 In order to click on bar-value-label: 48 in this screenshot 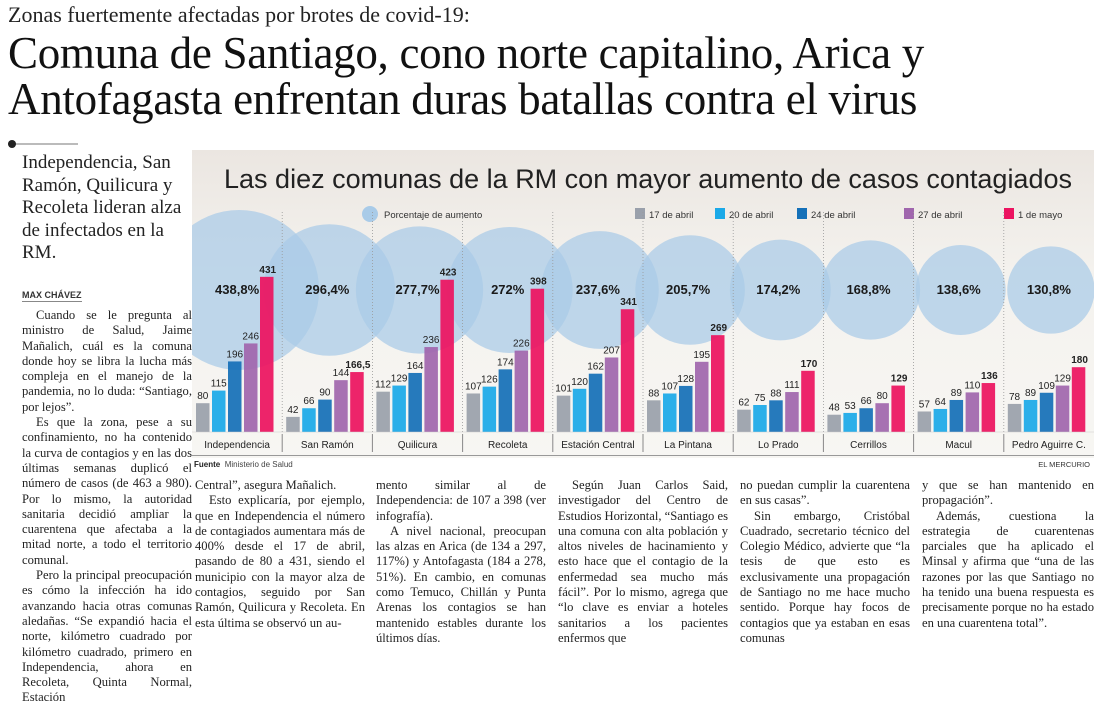, I will do `click(835, 408)`.